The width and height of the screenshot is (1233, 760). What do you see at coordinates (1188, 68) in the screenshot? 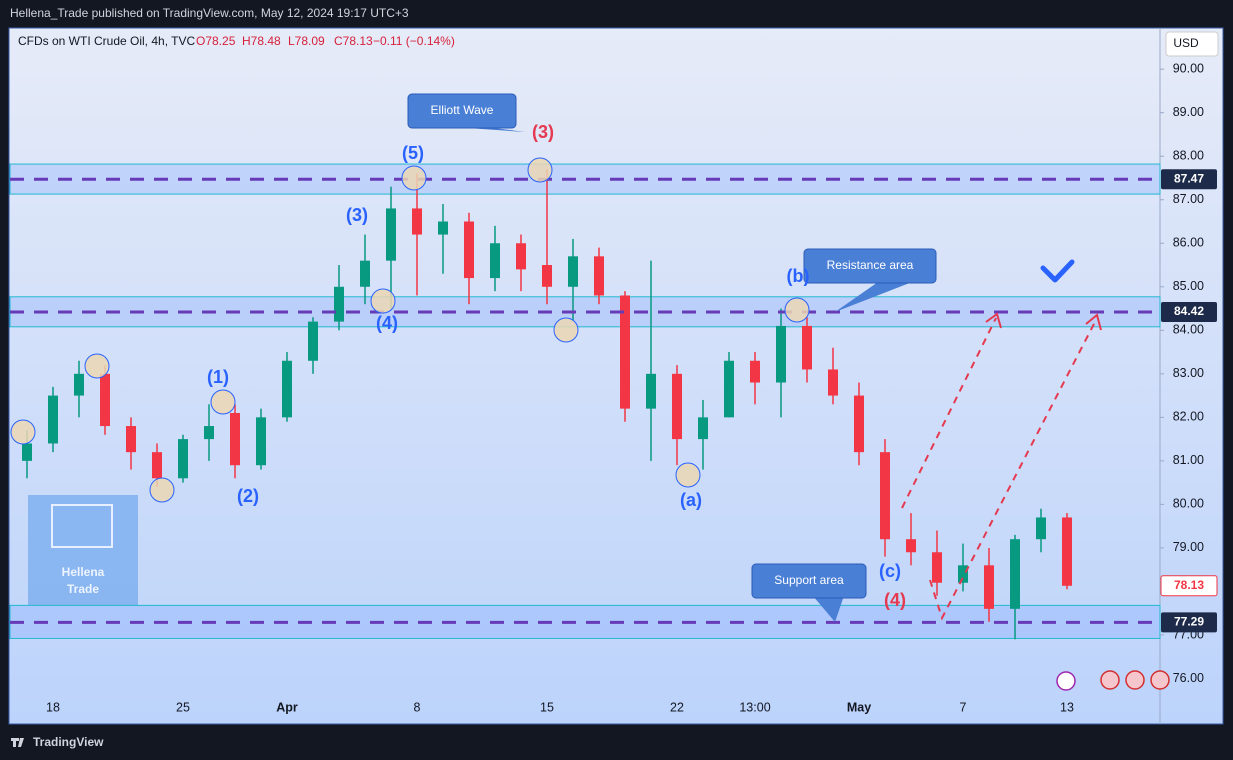
I see `y-tick-label: 90.00` at bounding box center [1188, 68].